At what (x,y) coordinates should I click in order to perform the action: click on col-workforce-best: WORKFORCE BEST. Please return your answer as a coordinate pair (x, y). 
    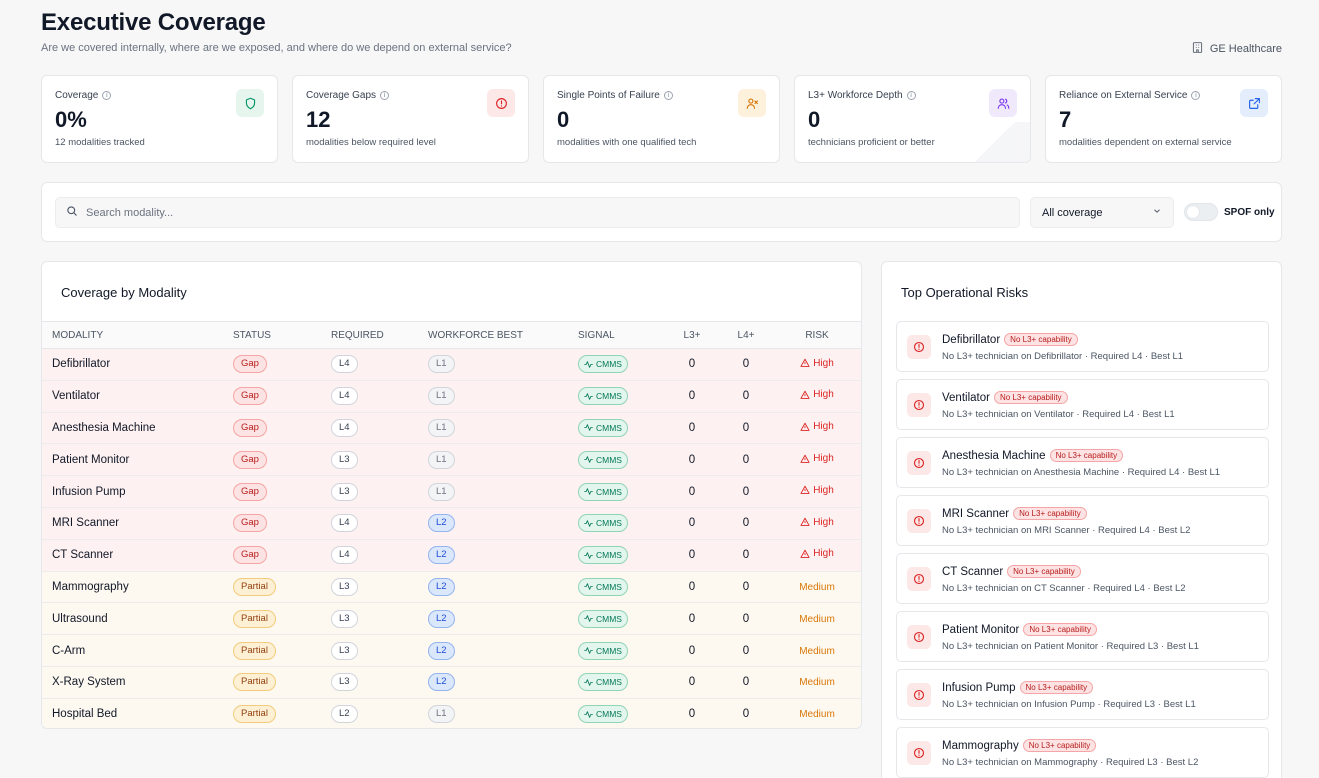
    Looking at the image, I should click on (493, 335).